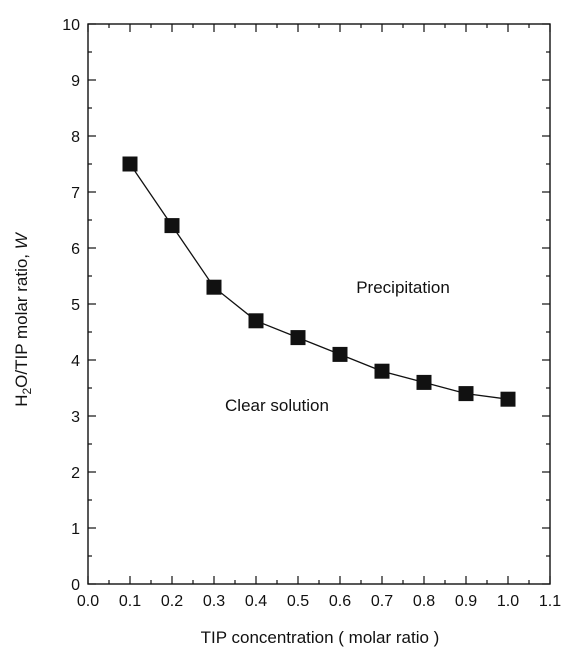 This screenshot has width=573, height=651. What do you see at coordinates (21, 401) in the screenshot?
I see `y-axis-label-prefix: H` at bounding box center [21, 401].